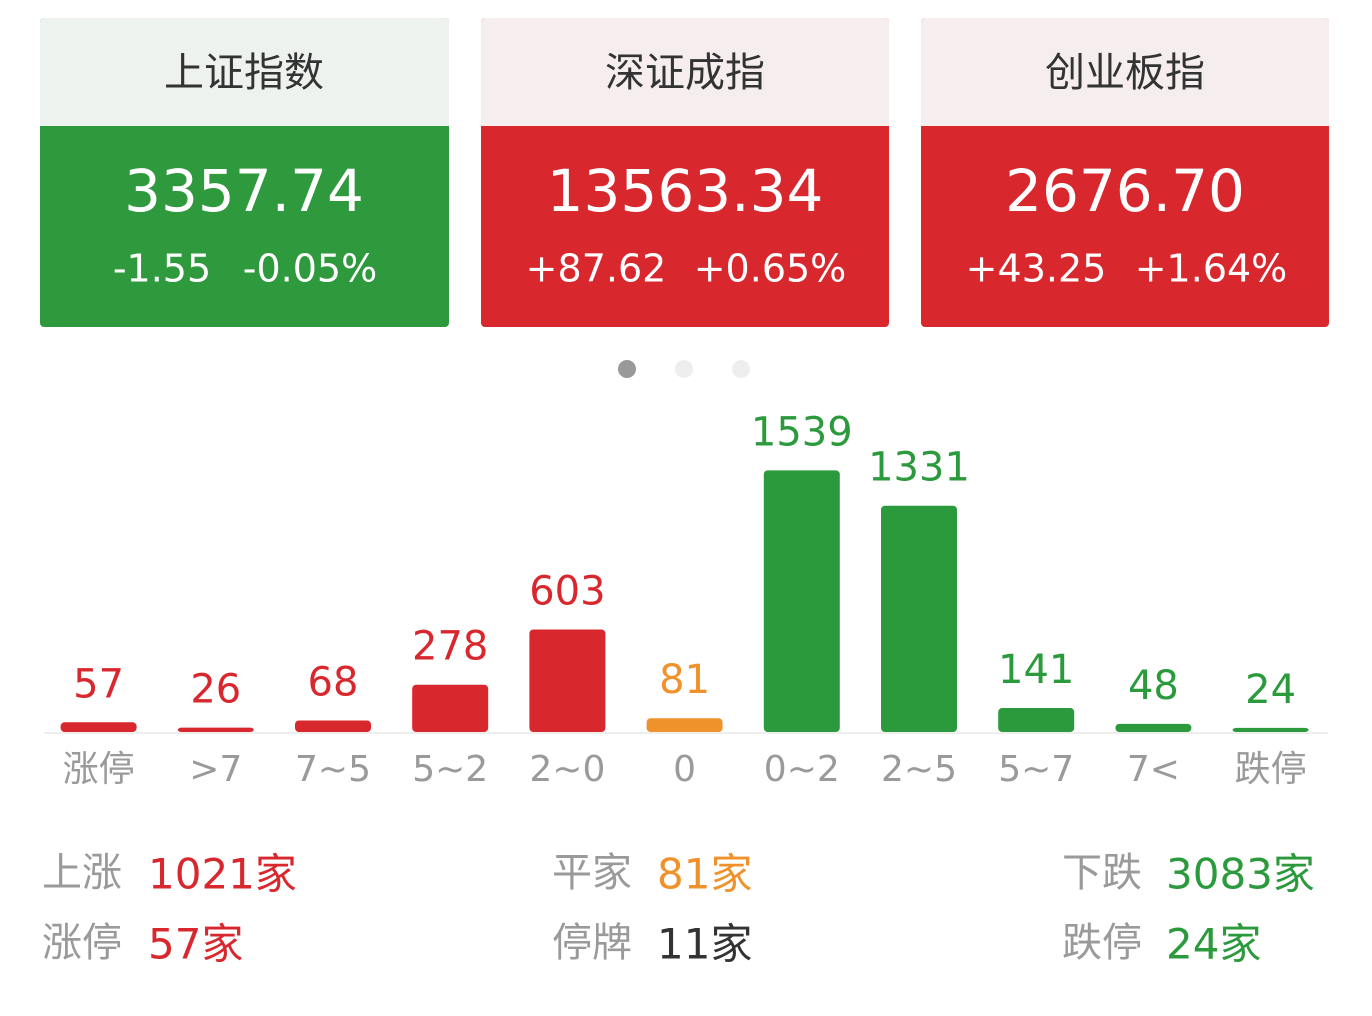 This screenshot has width=1372, height=1016. What do you see at coordinates (1036, 769) in the screenshot?
I see `x-tick-label: 5~7` at bounding box center [1036, 769].